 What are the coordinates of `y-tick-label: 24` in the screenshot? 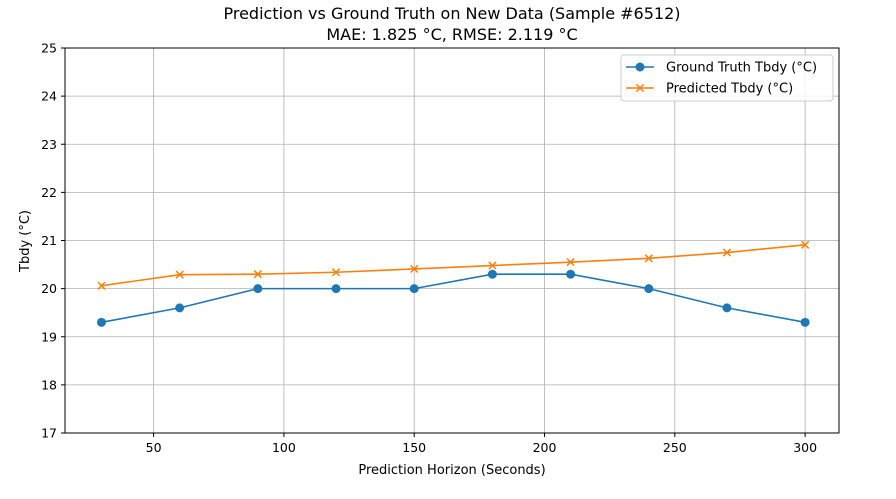 It's located at (49, 96).